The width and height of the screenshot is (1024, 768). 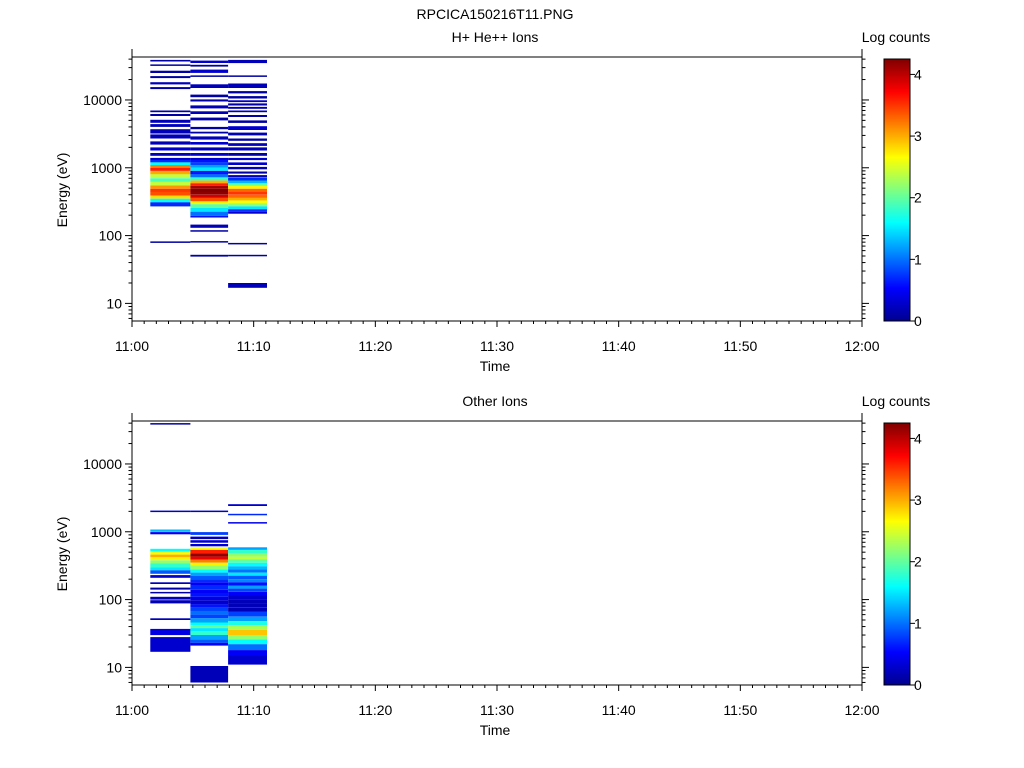 I want to click on y-tick-label: 100, so click(x=111, y=236).